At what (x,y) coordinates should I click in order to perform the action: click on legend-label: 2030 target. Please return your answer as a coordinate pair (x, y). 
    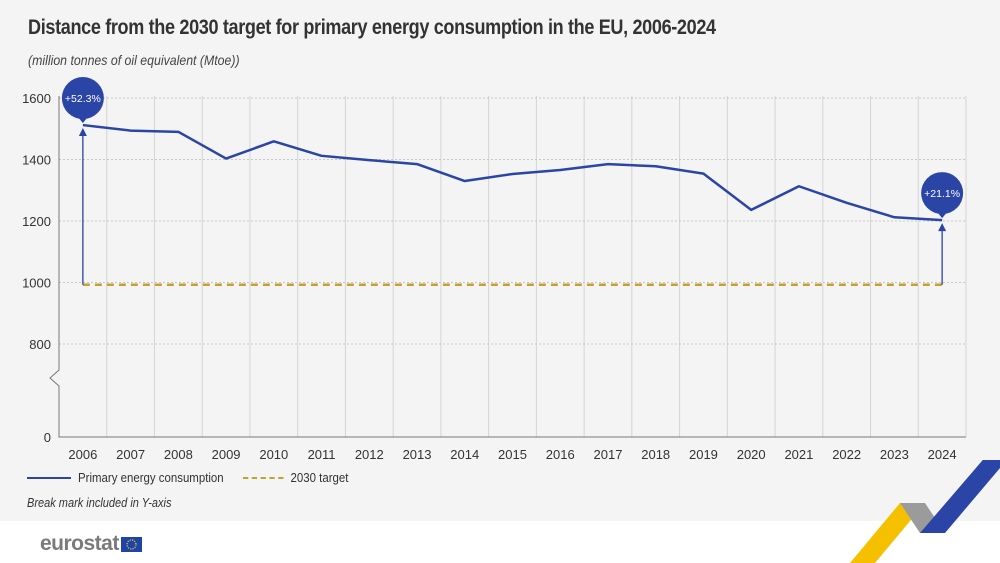
    Looking at the image, I should click on (319, 477).